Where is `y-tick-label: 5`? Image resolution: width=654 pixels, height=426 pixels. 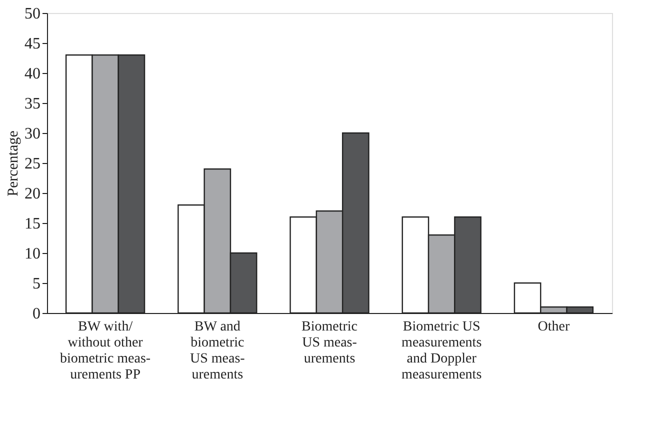 y-tick-label: 5 is located at coordinates (36, 284).